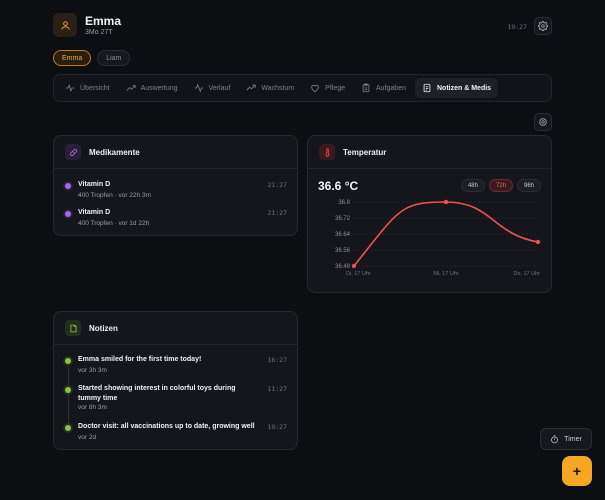 The height and width of the screenshot is (500, 605). What do you see at coordinates (365, 152) in the screenshot?
I see `card-title: Temperatur` at bounding box center [365, 152].